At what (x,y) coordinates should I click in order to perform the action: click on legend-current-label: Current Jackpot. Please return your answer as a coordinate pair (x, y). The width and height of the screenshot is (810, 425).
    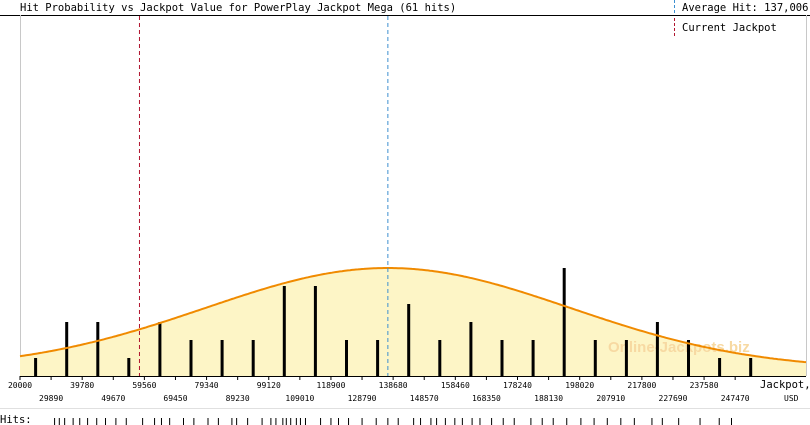
    Looking at the image, I should click on (729, 28).